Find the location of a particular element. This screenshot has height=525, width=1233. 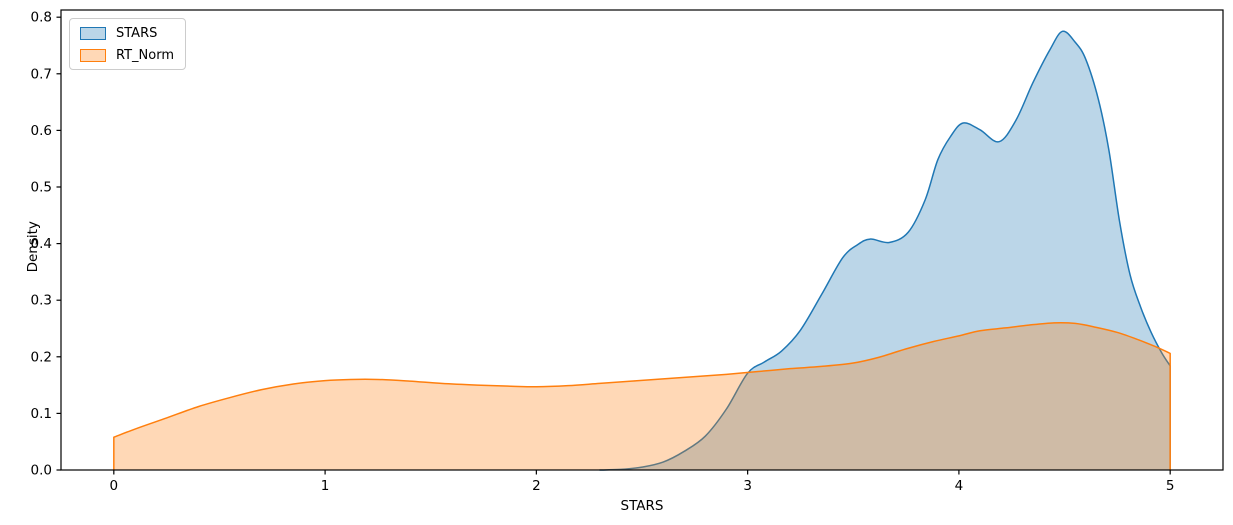

legend-label-stars: STARS is located at coordinates (137, 33).